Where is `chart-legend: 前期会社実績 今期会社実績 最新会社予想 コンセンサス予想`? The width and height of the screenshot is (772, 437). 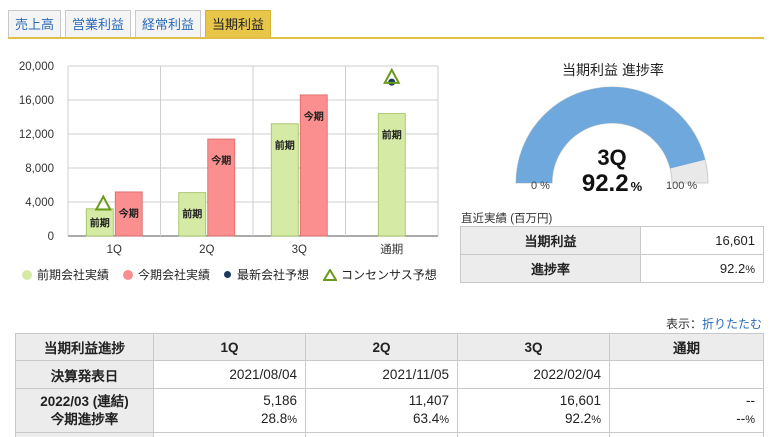
chart-legend: 前期会社実績 今期会社実績 最新会社予想 コンセンサス予想 is located at coordinates (236, 274).